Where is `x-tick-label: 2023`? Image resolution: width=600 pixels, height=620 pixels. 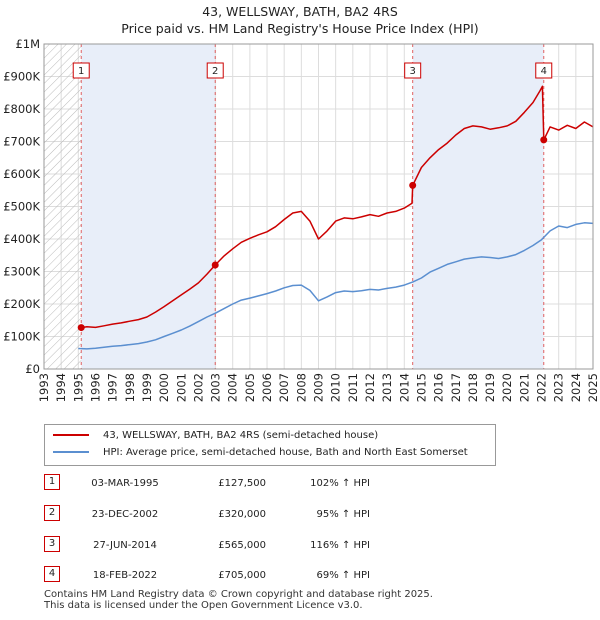
x-tick-label: 2023 is located at coordinates (559, 387).